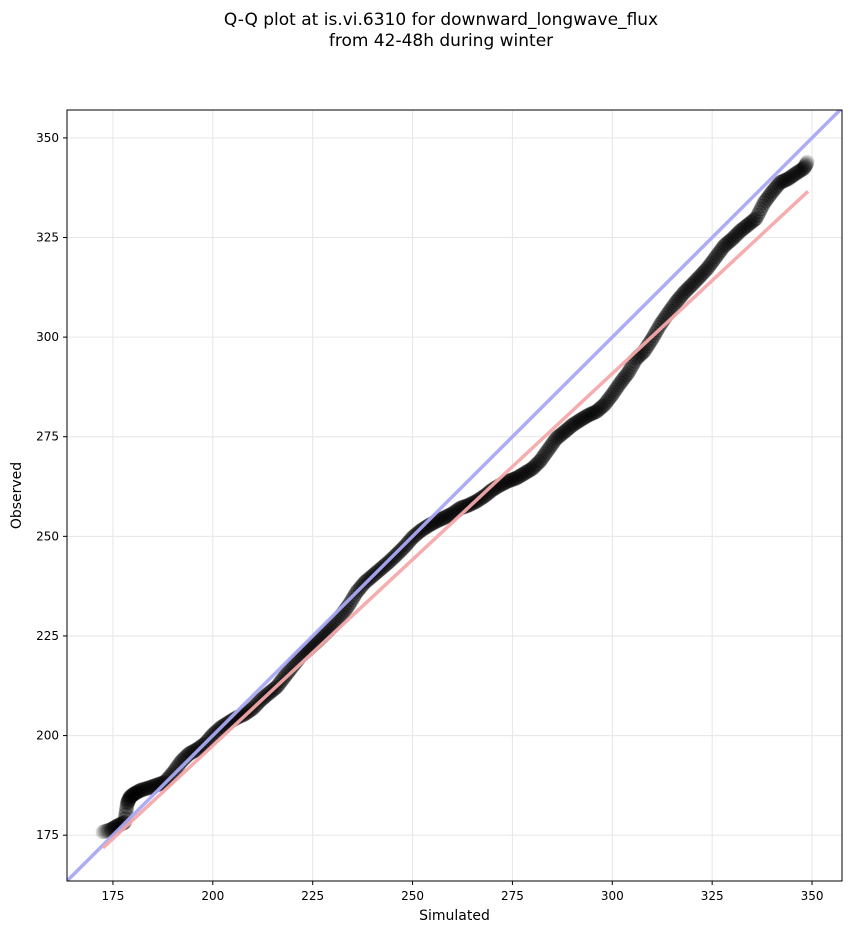  I want to click on x-tick-label: 175, so click(112, 896).